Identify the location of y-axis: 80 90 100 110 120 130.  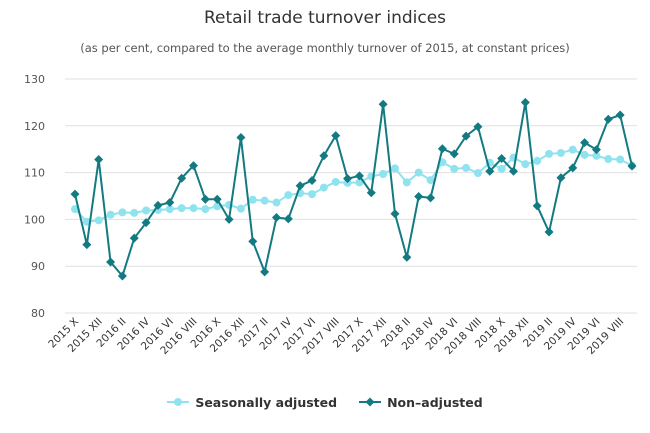
(34, 196).